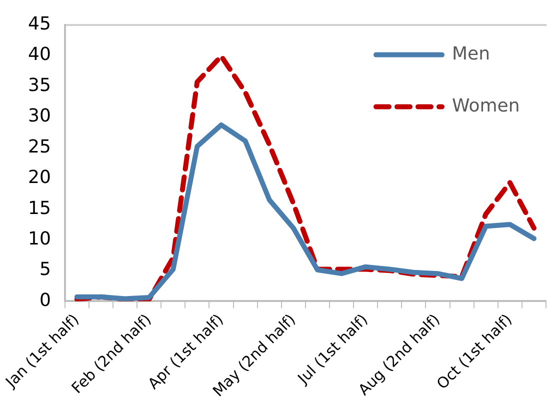 Image resolution: width=552 pixels, height=404 pixels. I want to click on y-tick-label: 15, so click(39, 208).